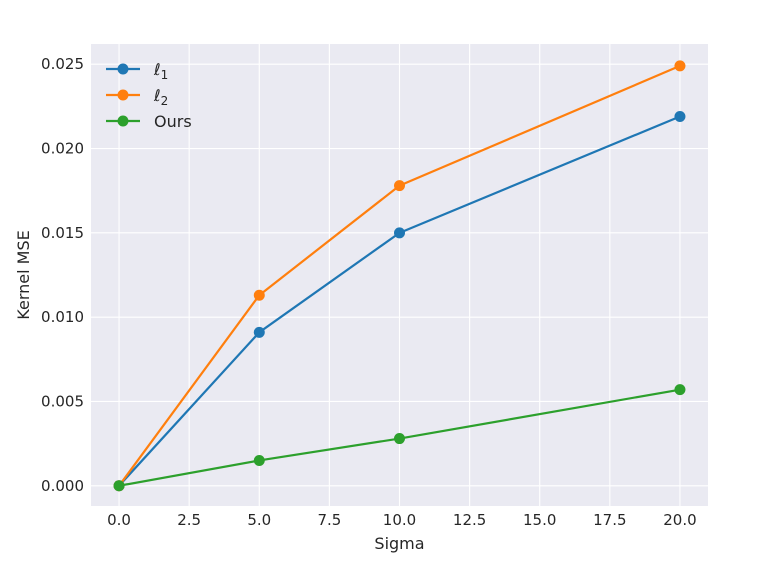 This screenshot has width=778, height=565. I want to click on x-tick-label: 7.5, so click(329, 520).